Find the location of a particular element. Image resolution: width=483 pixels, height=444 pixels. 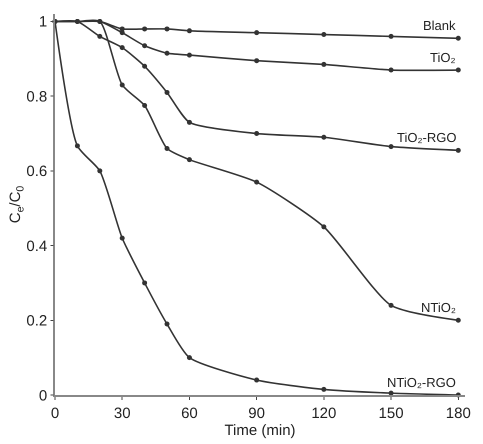

x-tick-label: 120 is located at coordinates (323, 413).